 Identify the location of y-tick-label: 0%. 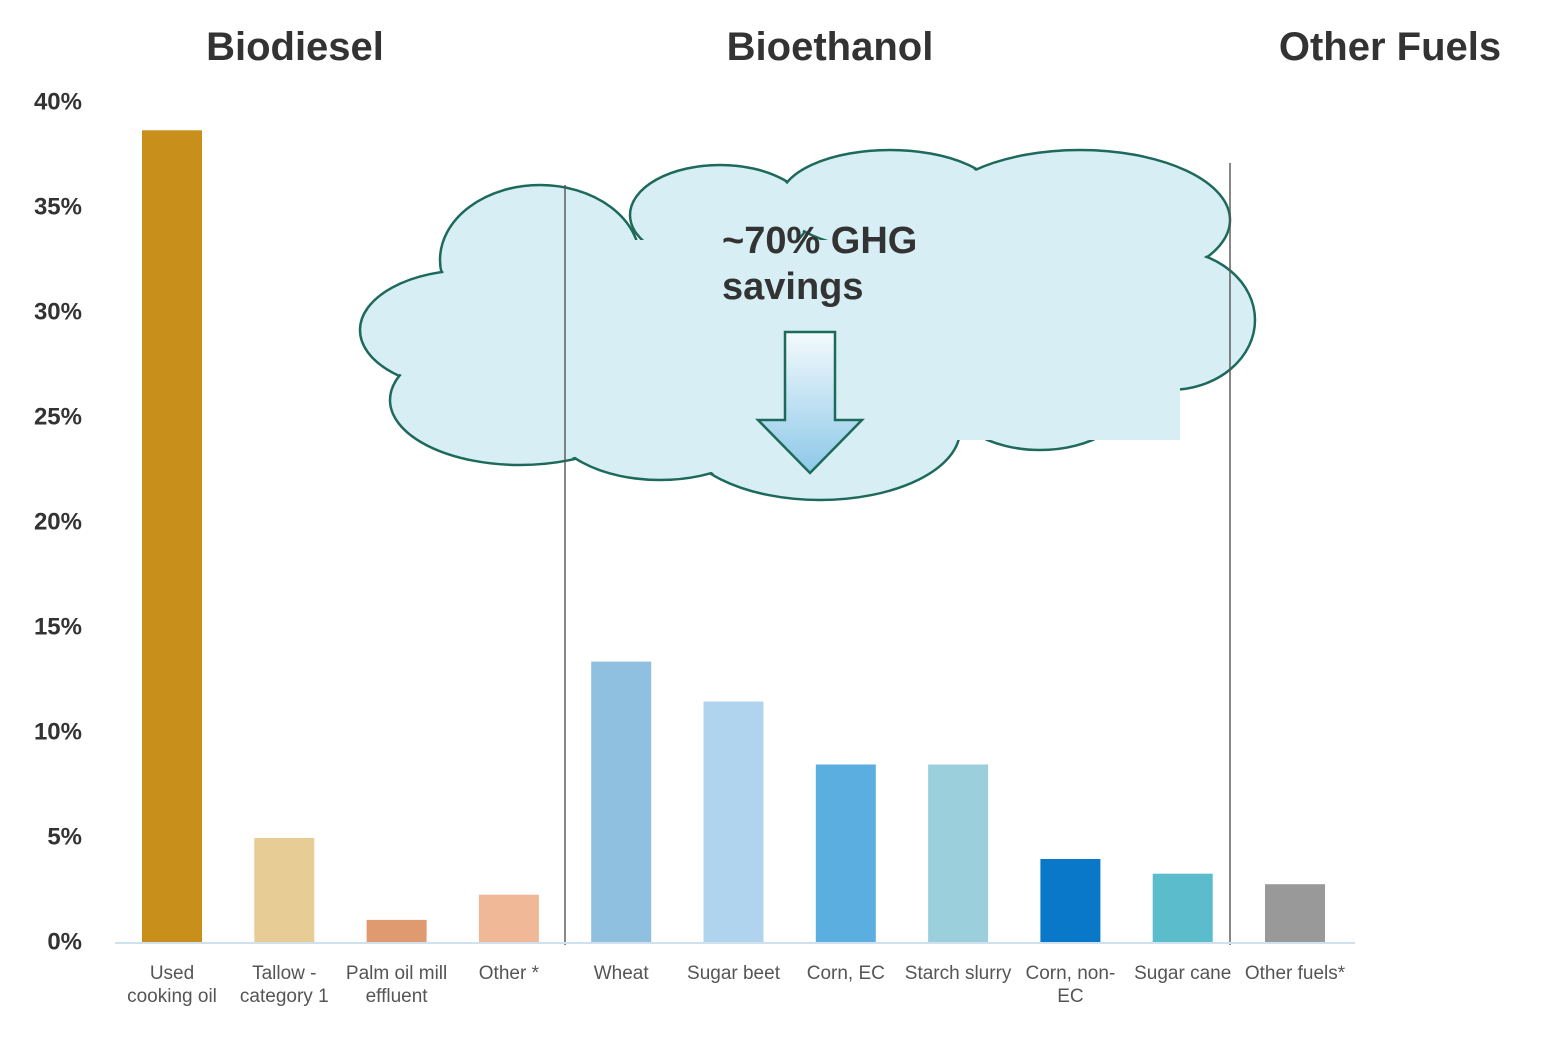
(64, 941).